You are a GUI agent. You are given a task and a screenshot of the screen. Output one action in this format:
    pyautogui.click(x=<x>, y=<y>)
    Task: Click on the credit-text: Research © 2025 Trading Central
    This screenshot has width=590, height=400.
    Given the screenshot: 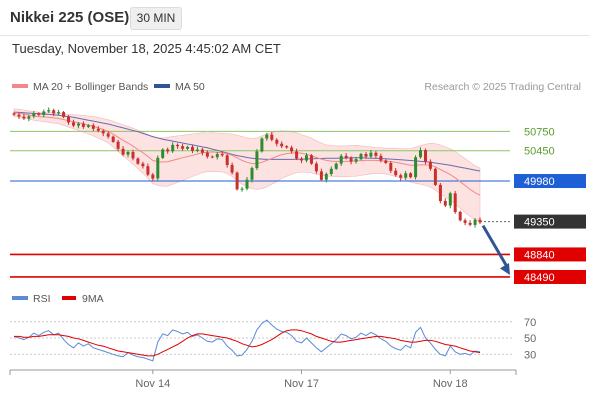 What is the action you would take?
    pyautogui.click(x=502, y=87)
    